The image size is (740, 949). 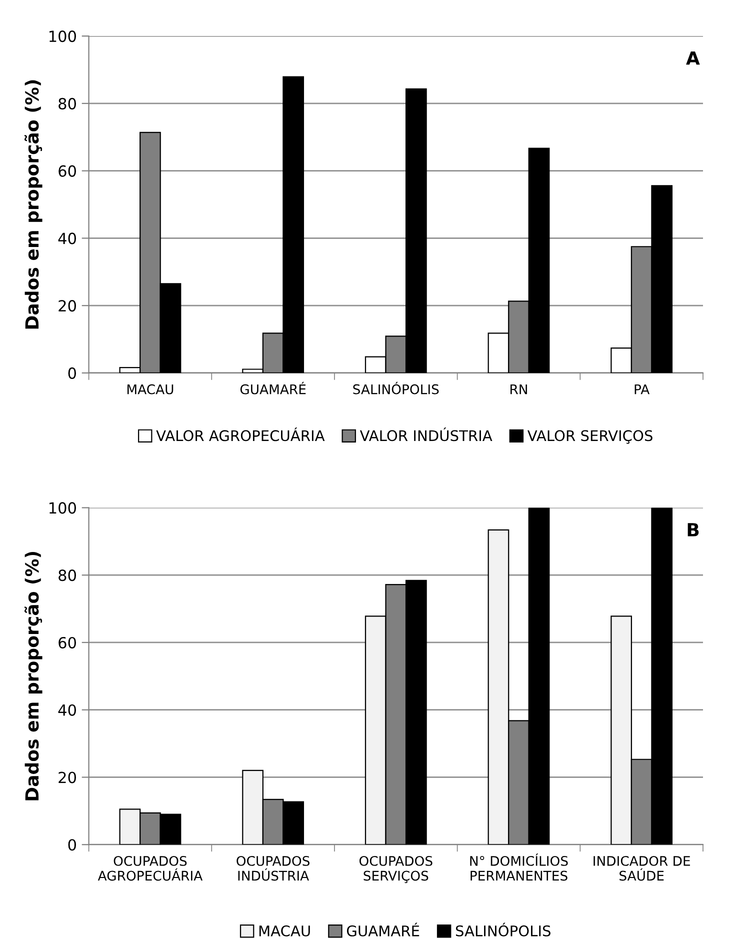 What do you see at coordinates (284, 930) in the screenshot?
I see `legend-label: MACAU` at bounding box center [284, 930].